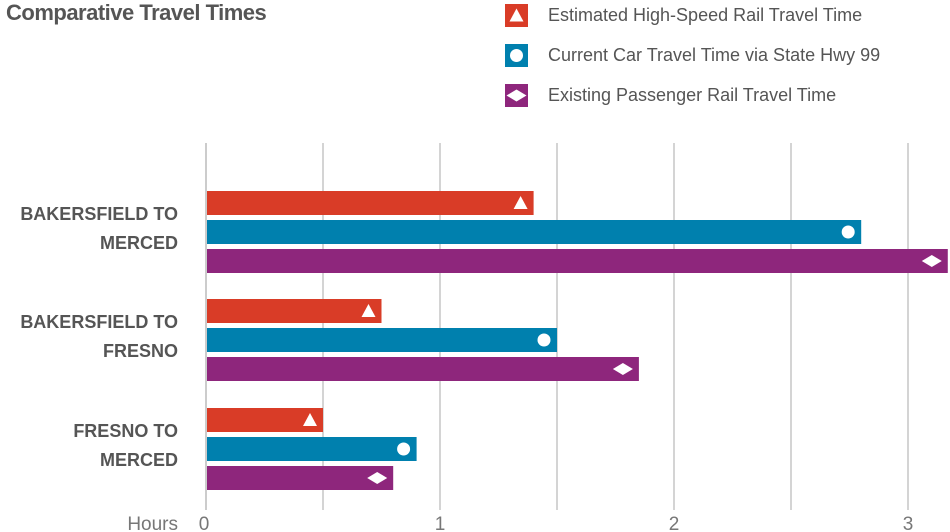 This screenshot has height=532, width=950. What do you see at coordinates (204, 523) in the screenshot?
I see `x-tick-label: 0` at bounding box center [204, 523].